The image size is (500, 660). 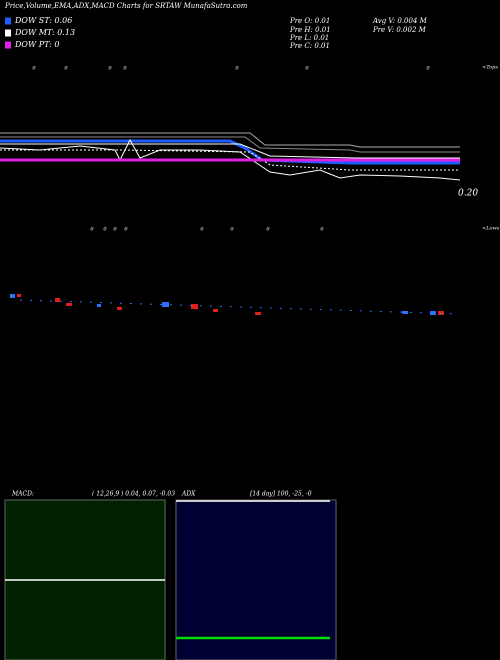 What do you see at coordinates (235, 304) in the screenshot?
I see `candles` at bounding box center [235, 304].